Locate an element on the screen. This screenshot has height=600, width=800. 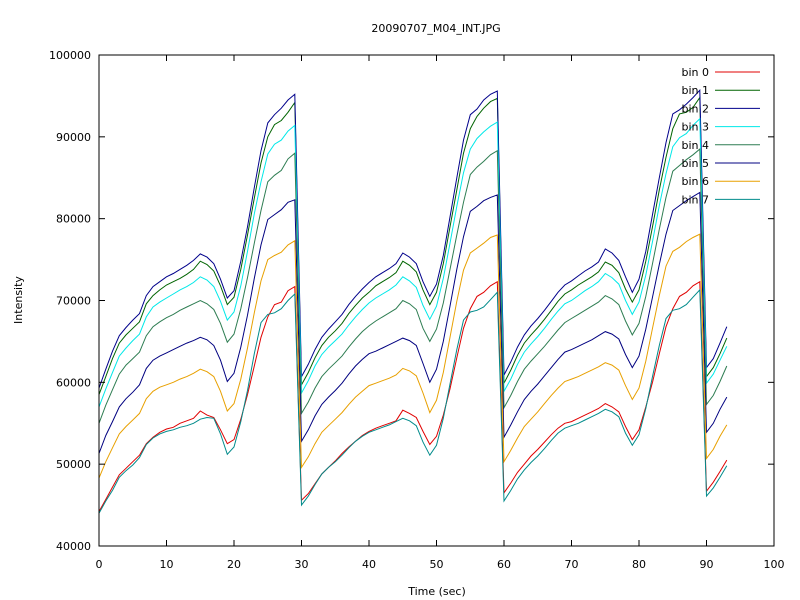
legend-label: bin 2 is located at coordinates (695, 108).